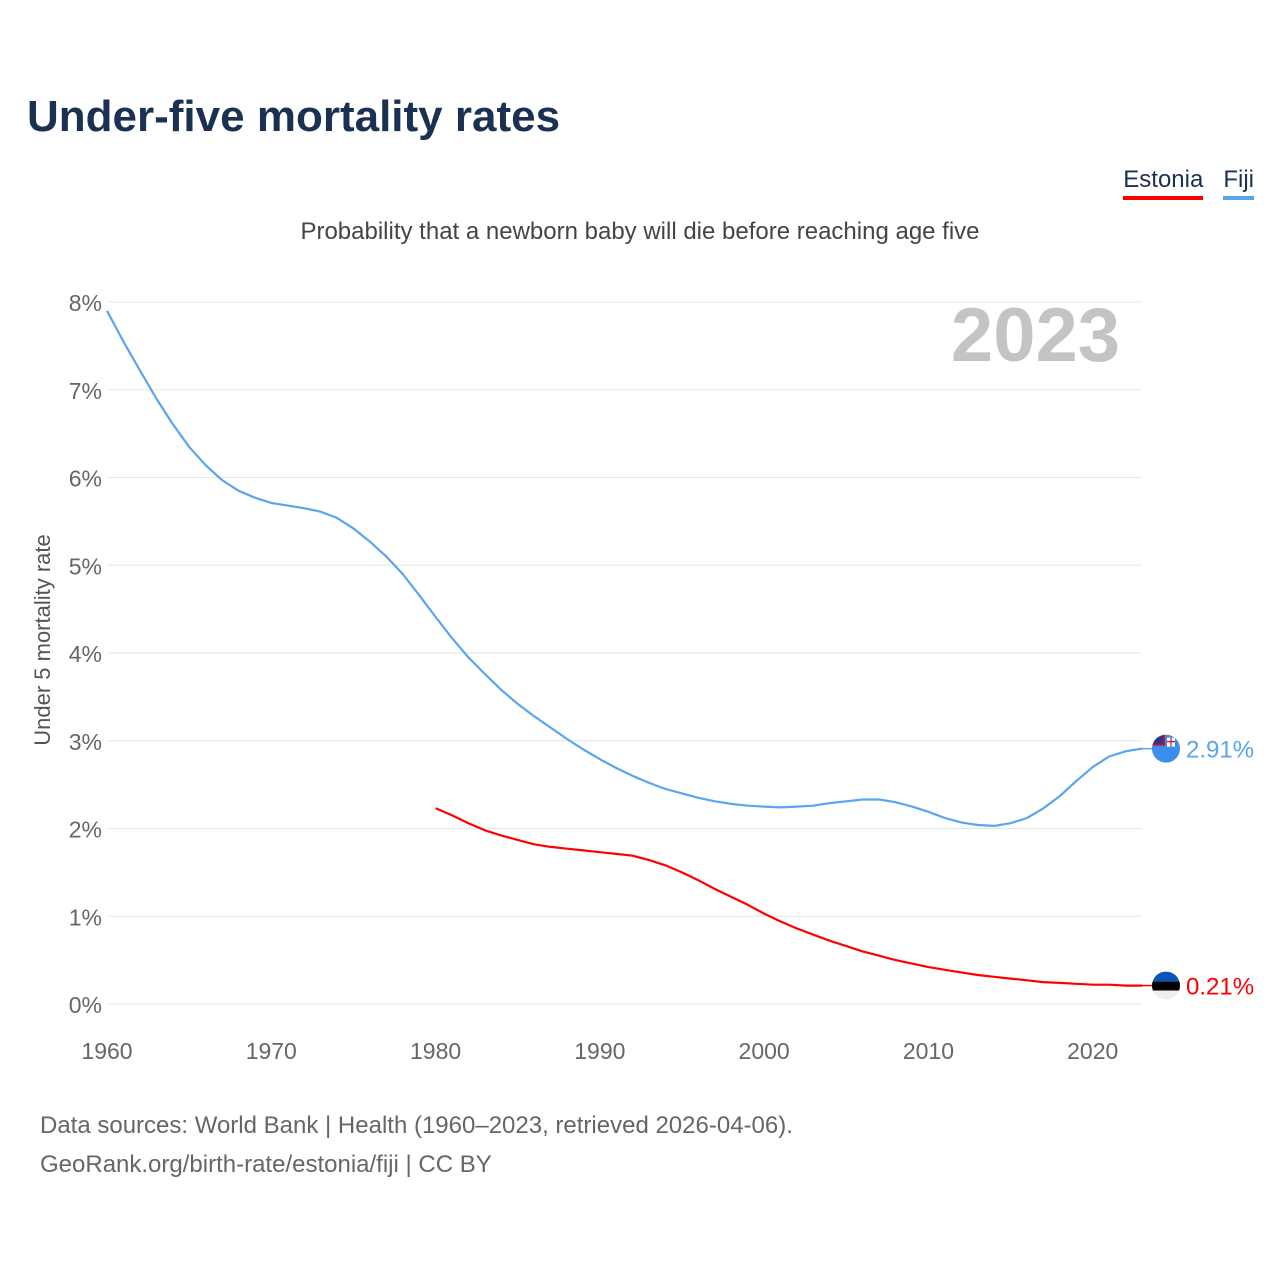 The image size is (1280, 1280). I want to click on legend-item-estonia: Estonia, so click(1163, 183).